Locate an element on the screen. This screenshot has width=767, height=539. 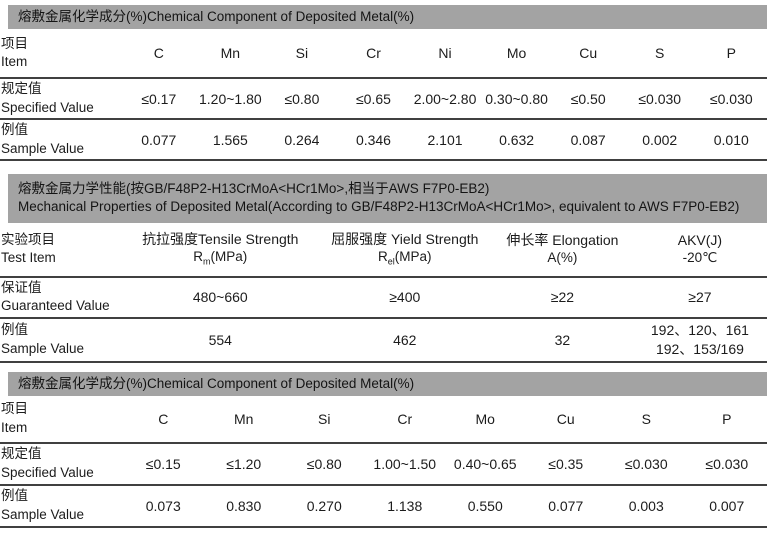
value-cell: 0.073 is located at coordinates (163, 506).